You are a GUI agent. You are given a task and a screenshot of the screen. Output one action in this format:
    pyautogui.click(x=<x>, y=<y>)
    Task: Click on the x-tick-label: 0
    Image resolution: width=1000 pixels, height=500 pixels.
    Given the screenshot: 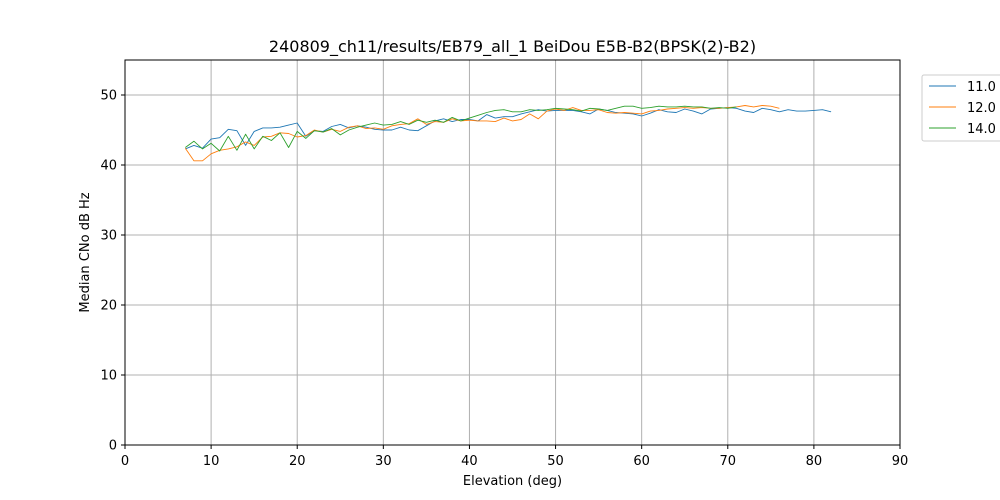 What is the action you would take?
    pyautogui.click(x=125, y=461)
    